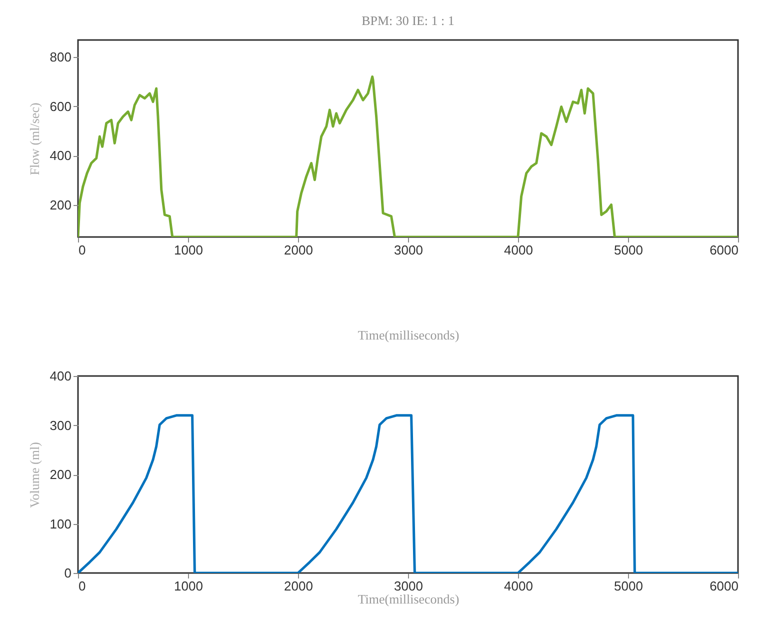  Describe the element at coordinates (61, 57) in the screenshot. I see `y-tick-label: 800` at that location.